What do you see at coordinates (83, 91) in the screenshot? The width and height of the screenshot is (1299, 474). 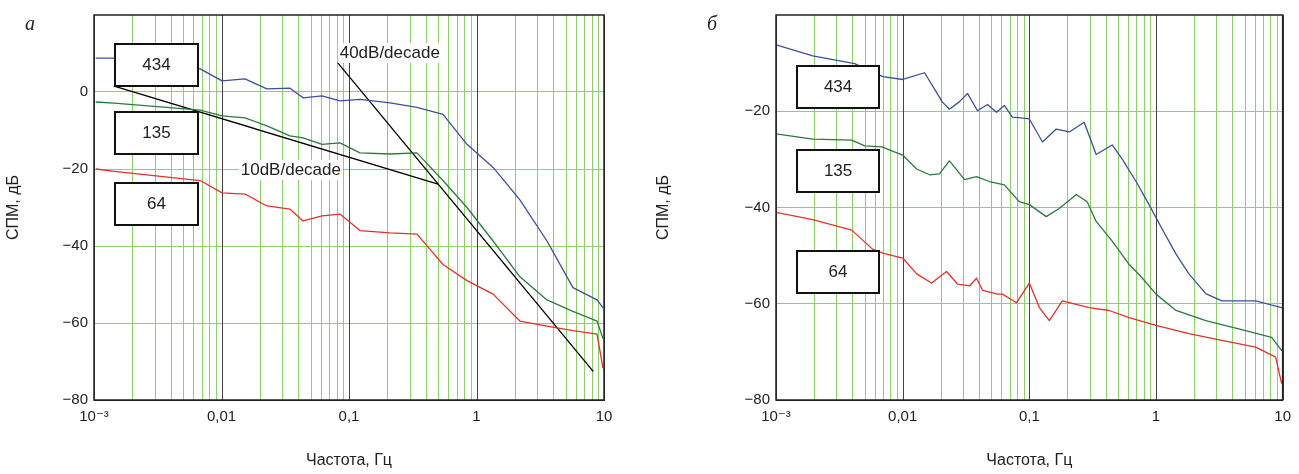 I see `y-tick-label: 0` at bounding box center [83, 91].